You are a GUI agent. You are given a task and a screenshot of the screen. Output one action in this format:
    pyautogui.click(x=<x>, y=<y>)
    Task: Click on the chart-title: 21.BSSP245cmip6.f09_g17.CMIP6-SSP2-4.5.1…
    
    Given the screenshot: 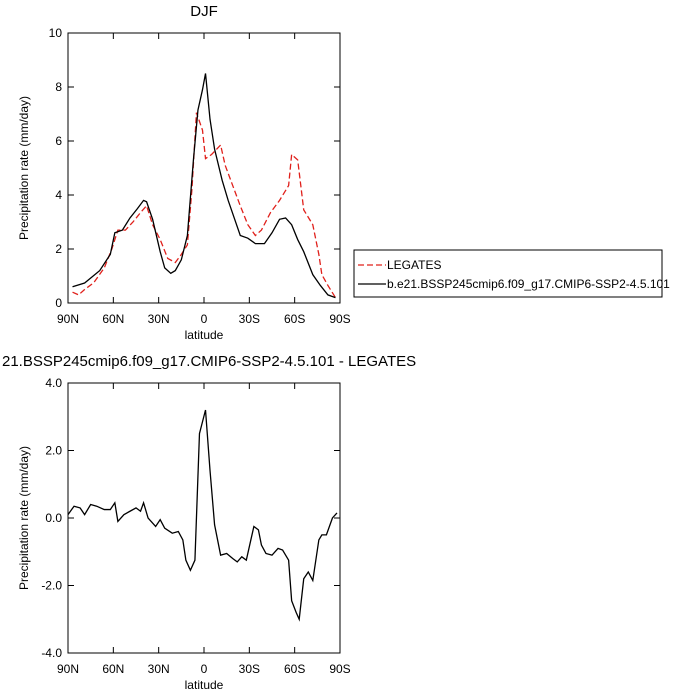 What is the action you would take?
    pyautogui.click(x=209, y=361)
    